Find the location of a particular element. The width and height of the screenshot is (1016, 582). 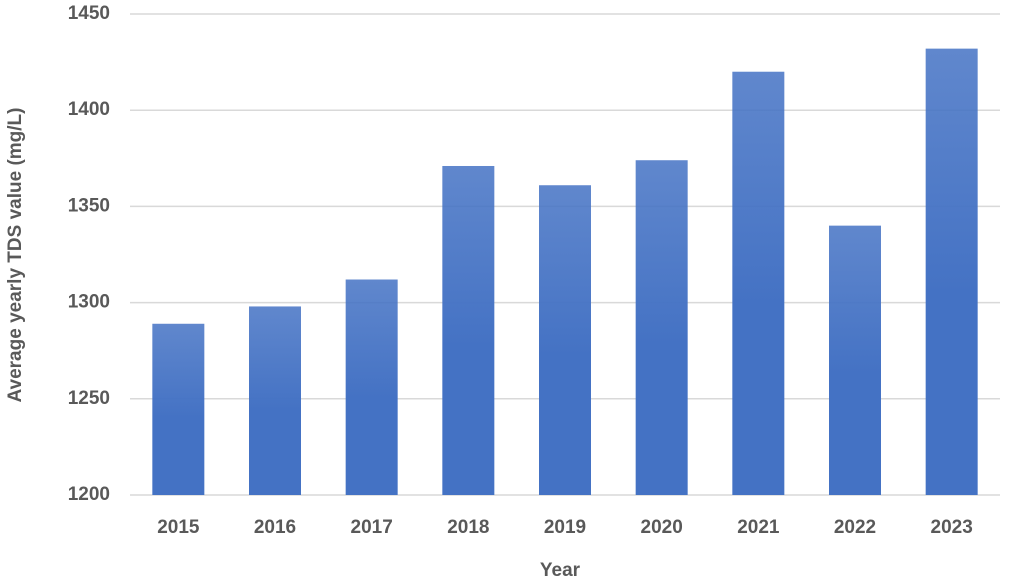

x-tick-label: 2017 is located at coordinates (372, 527).